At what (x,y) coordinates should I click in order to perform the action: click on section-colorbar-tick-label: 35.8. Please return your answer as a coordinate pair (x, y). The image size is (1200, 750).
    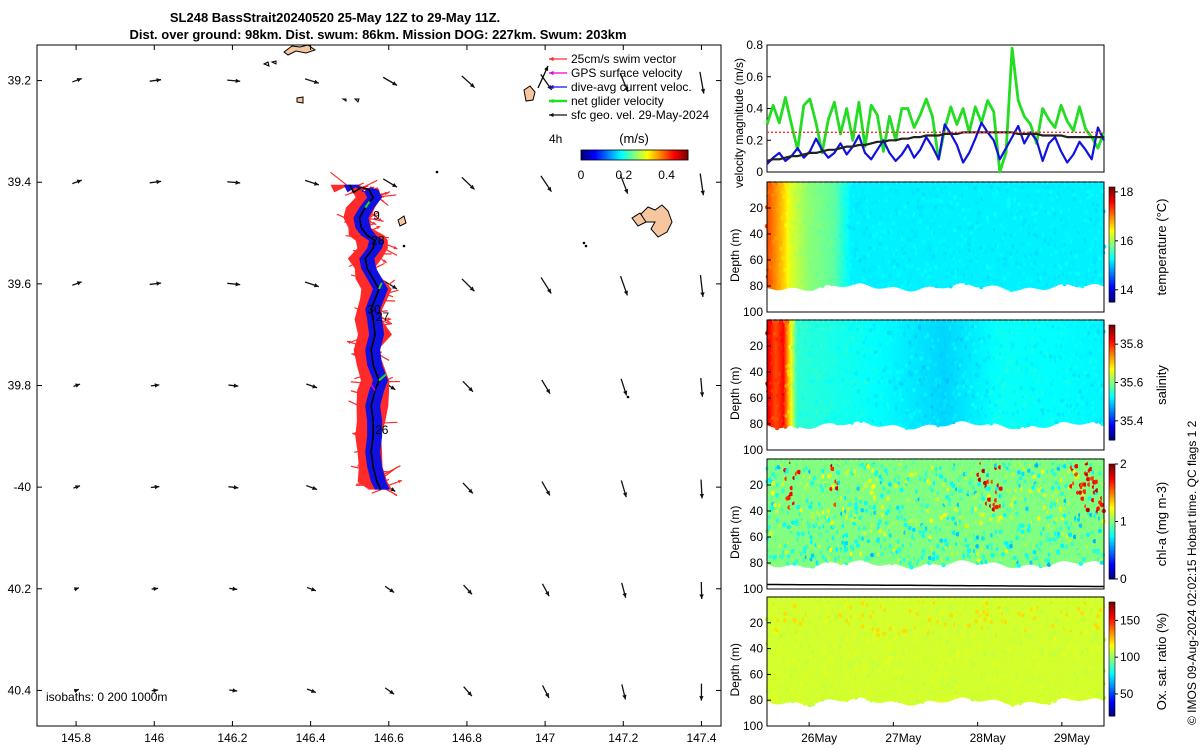
    Looking at the image, I should click on (1132, 344).